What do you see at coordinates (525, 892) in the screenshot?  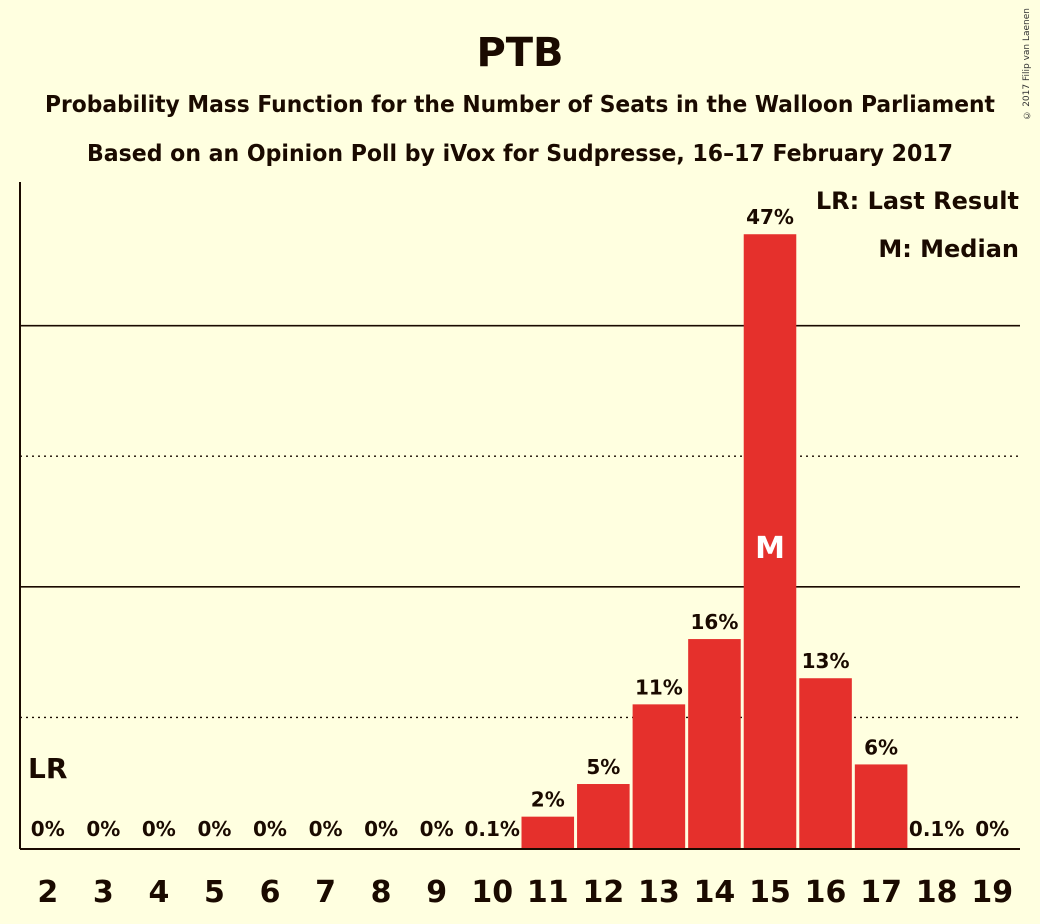 I see `x-axis-tick-labels: 2 3 4 5 6 7 8 9 10 11 12 13 14 15 16 17 18 19` at bounding box center [525, 892].